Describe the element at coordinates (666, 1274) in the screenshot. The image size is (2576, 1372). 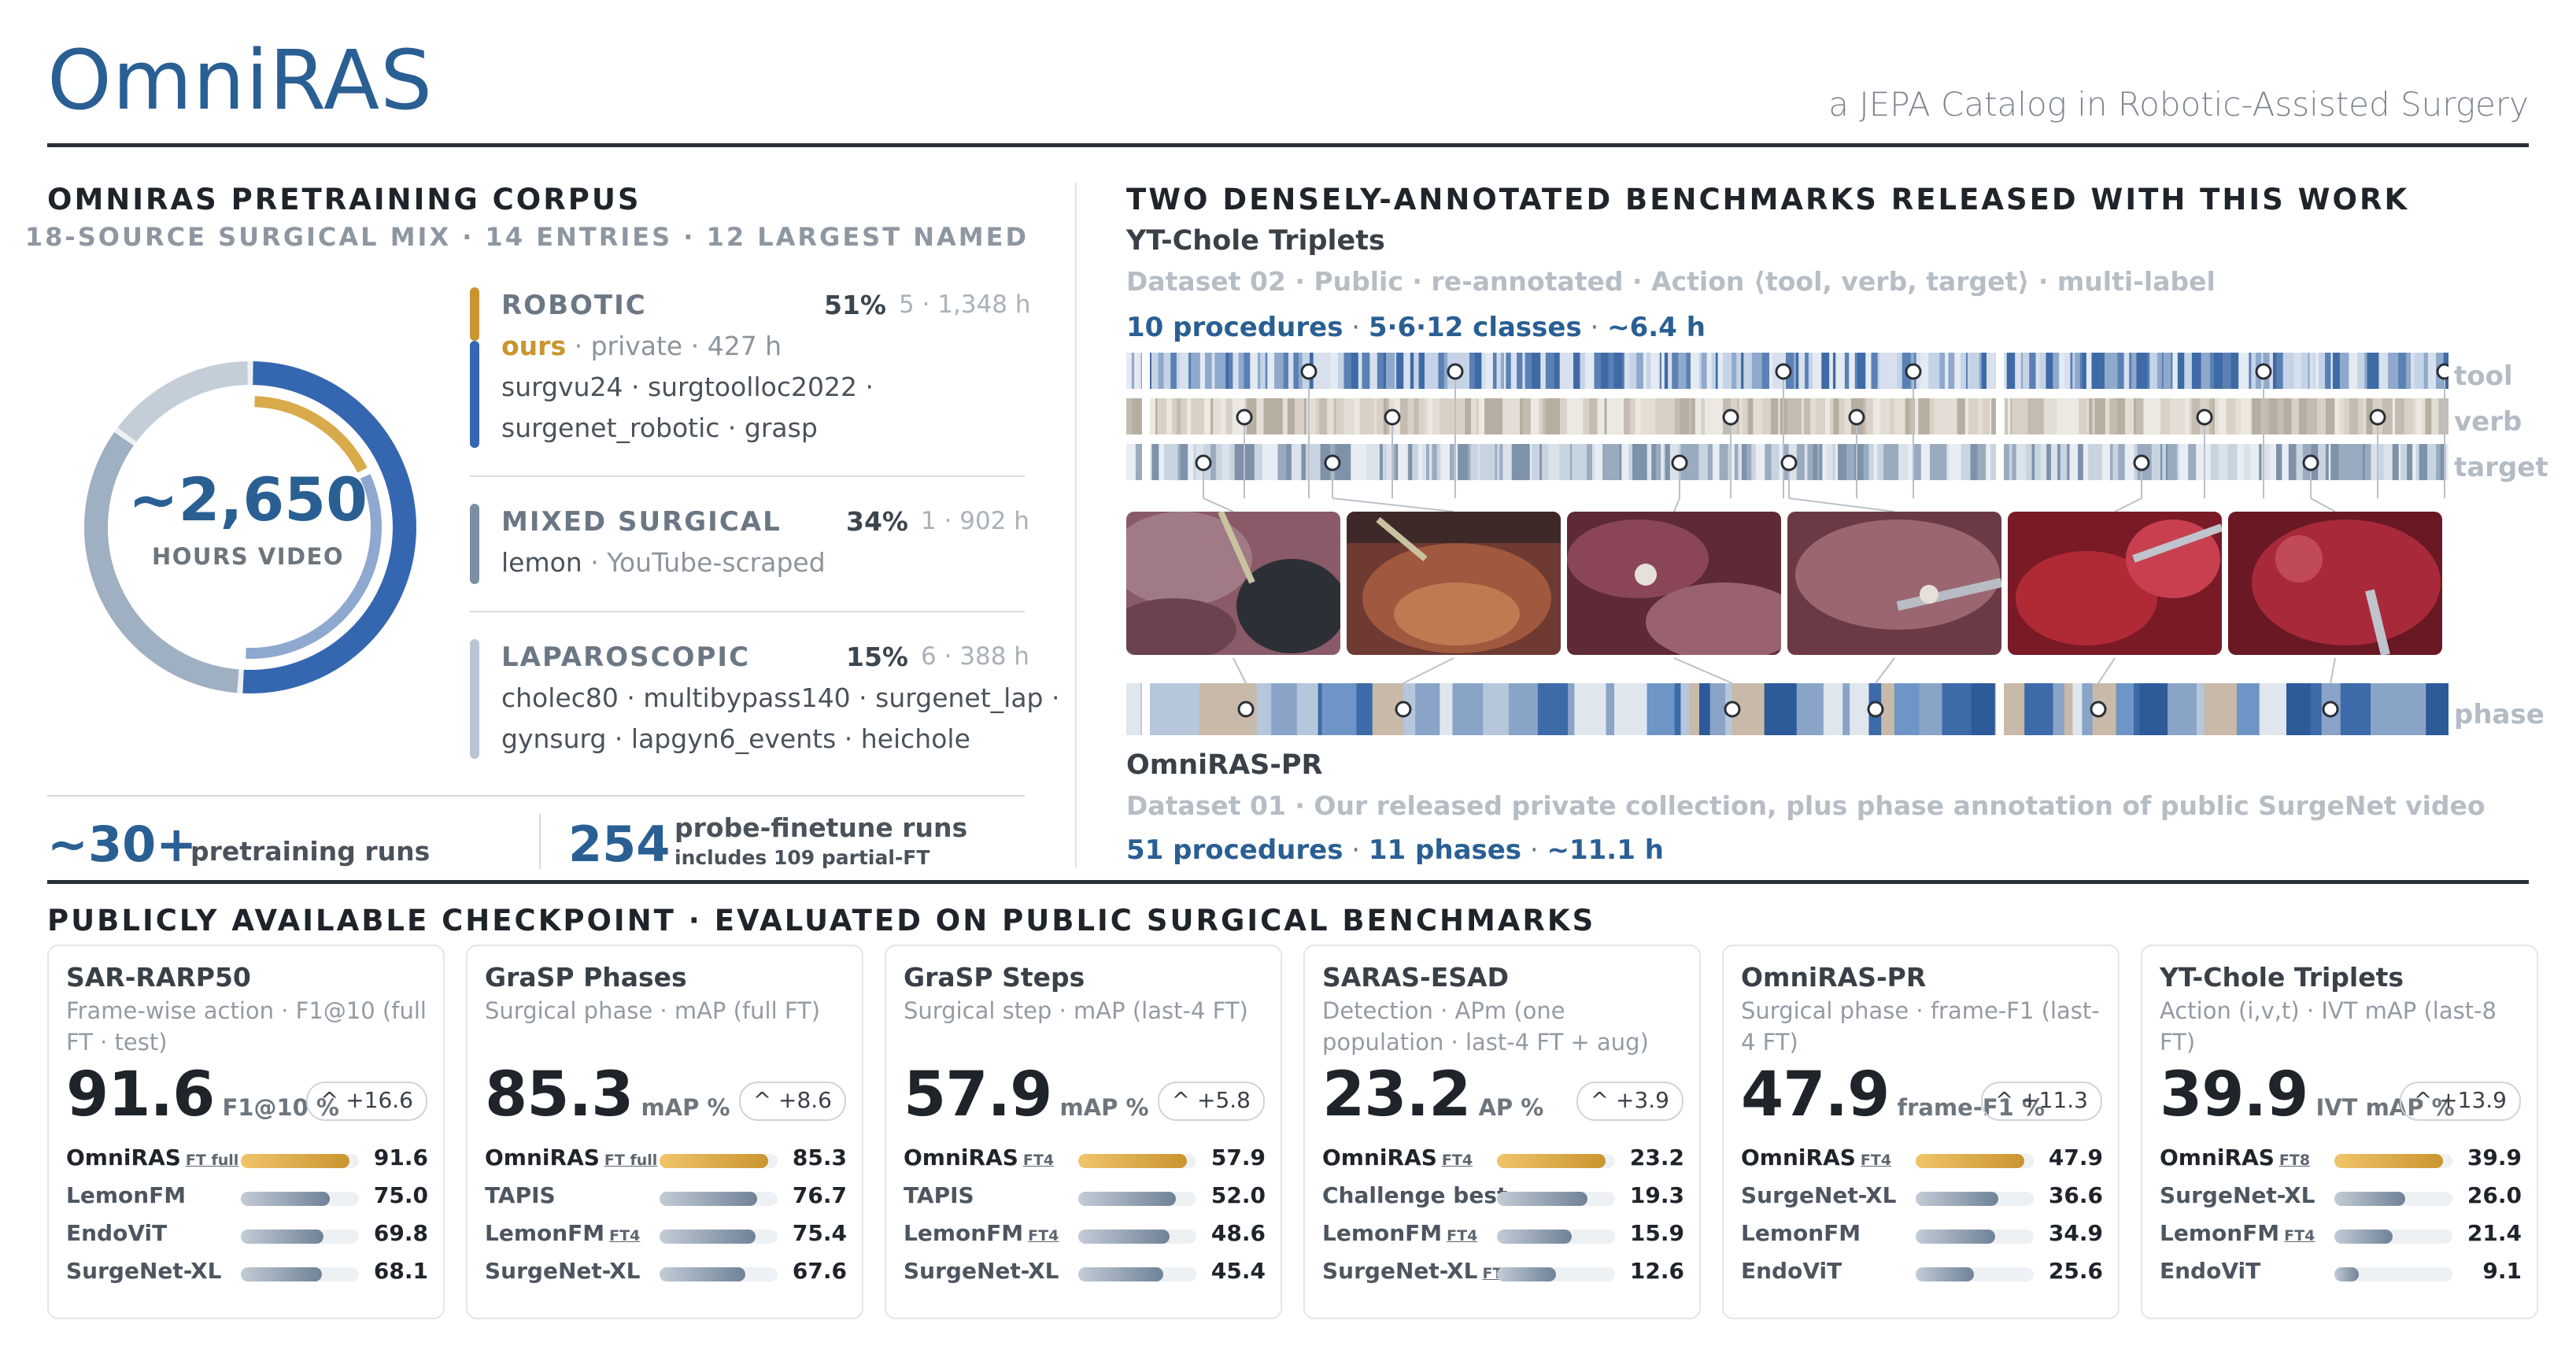
I see `score-row: SurgeNet-XL 67.6` at that location.